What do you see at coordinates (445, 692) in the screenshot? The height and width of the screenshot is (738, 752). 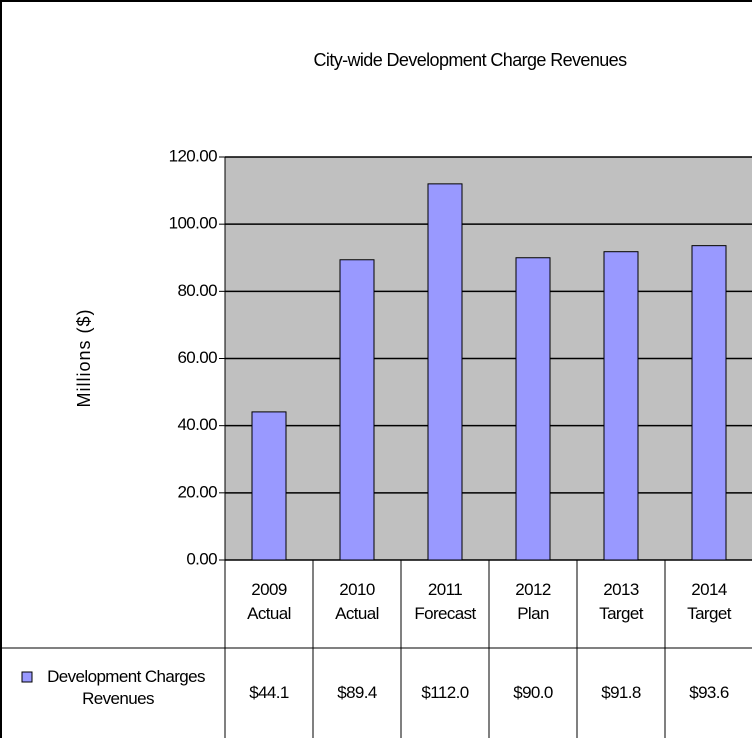 I see `data-table-value: $112.0` at bounding box center [445, 692].